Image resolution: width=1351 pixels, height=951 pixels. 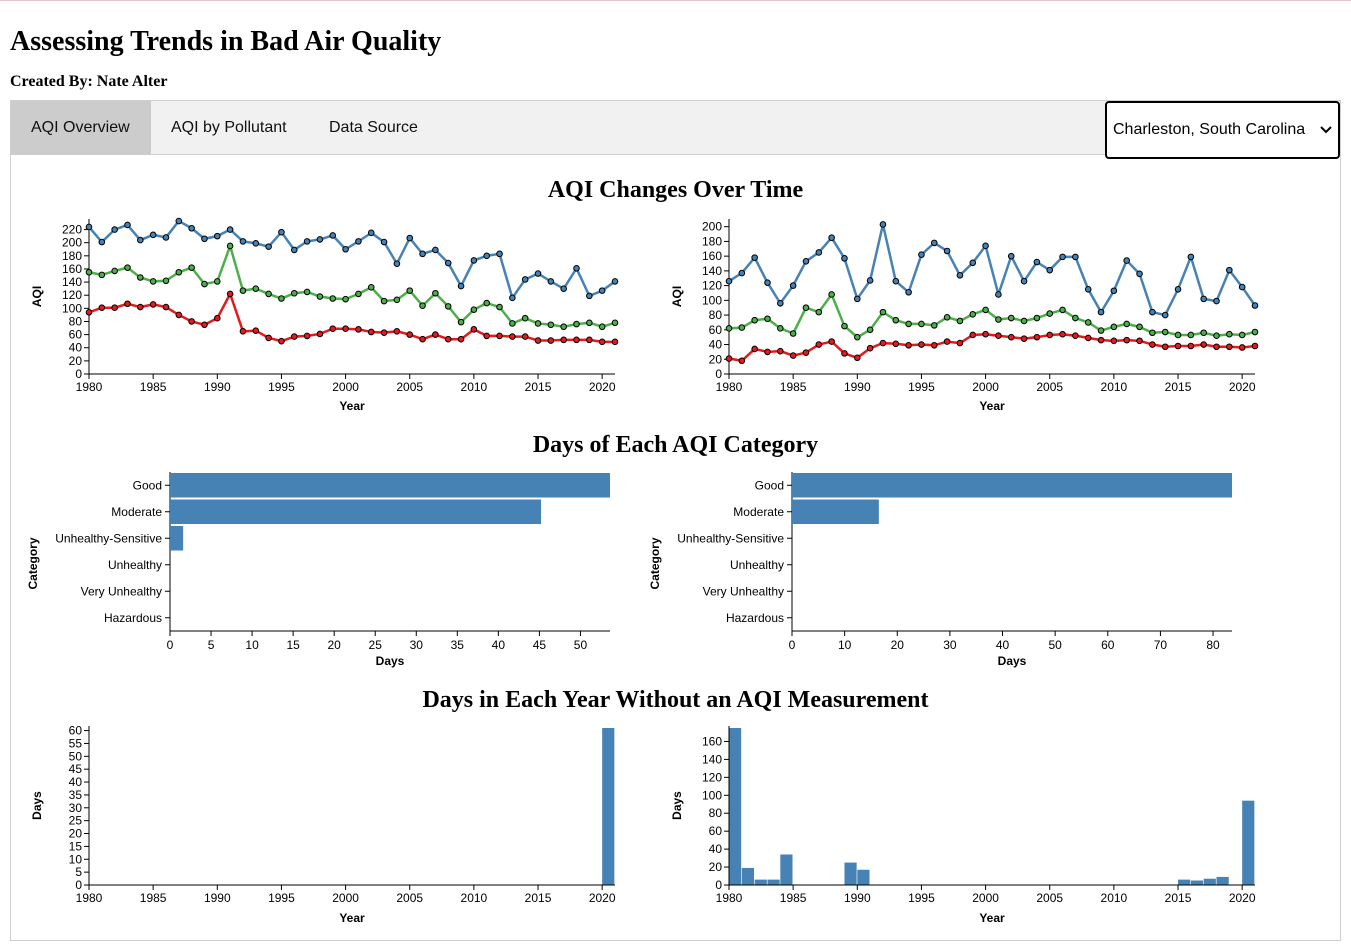 What do you see at coordinates (81, 128) in the screenshot?
I see `tab-aqi-overview: AQI Overview` at bounding box center [81, 128].